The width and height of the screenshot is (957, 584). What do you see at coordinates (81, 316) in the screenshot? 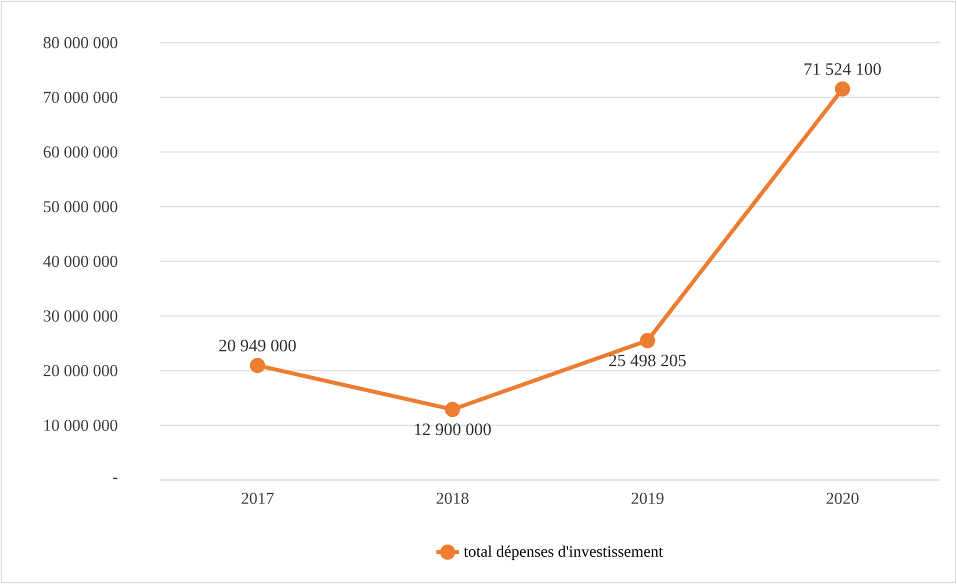
I see `y-tick-label: 30 000 000` at bounding box center [81, 316].